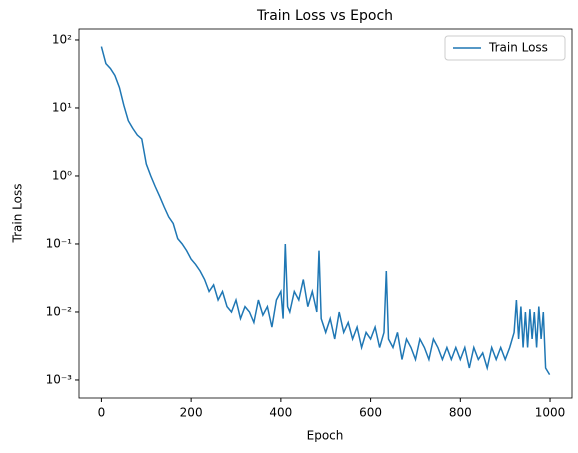 The image size is (578, 453). Describe the element at coordinates (191, 413) in the screenshot. I see `x-tick-label: 200` at that location.